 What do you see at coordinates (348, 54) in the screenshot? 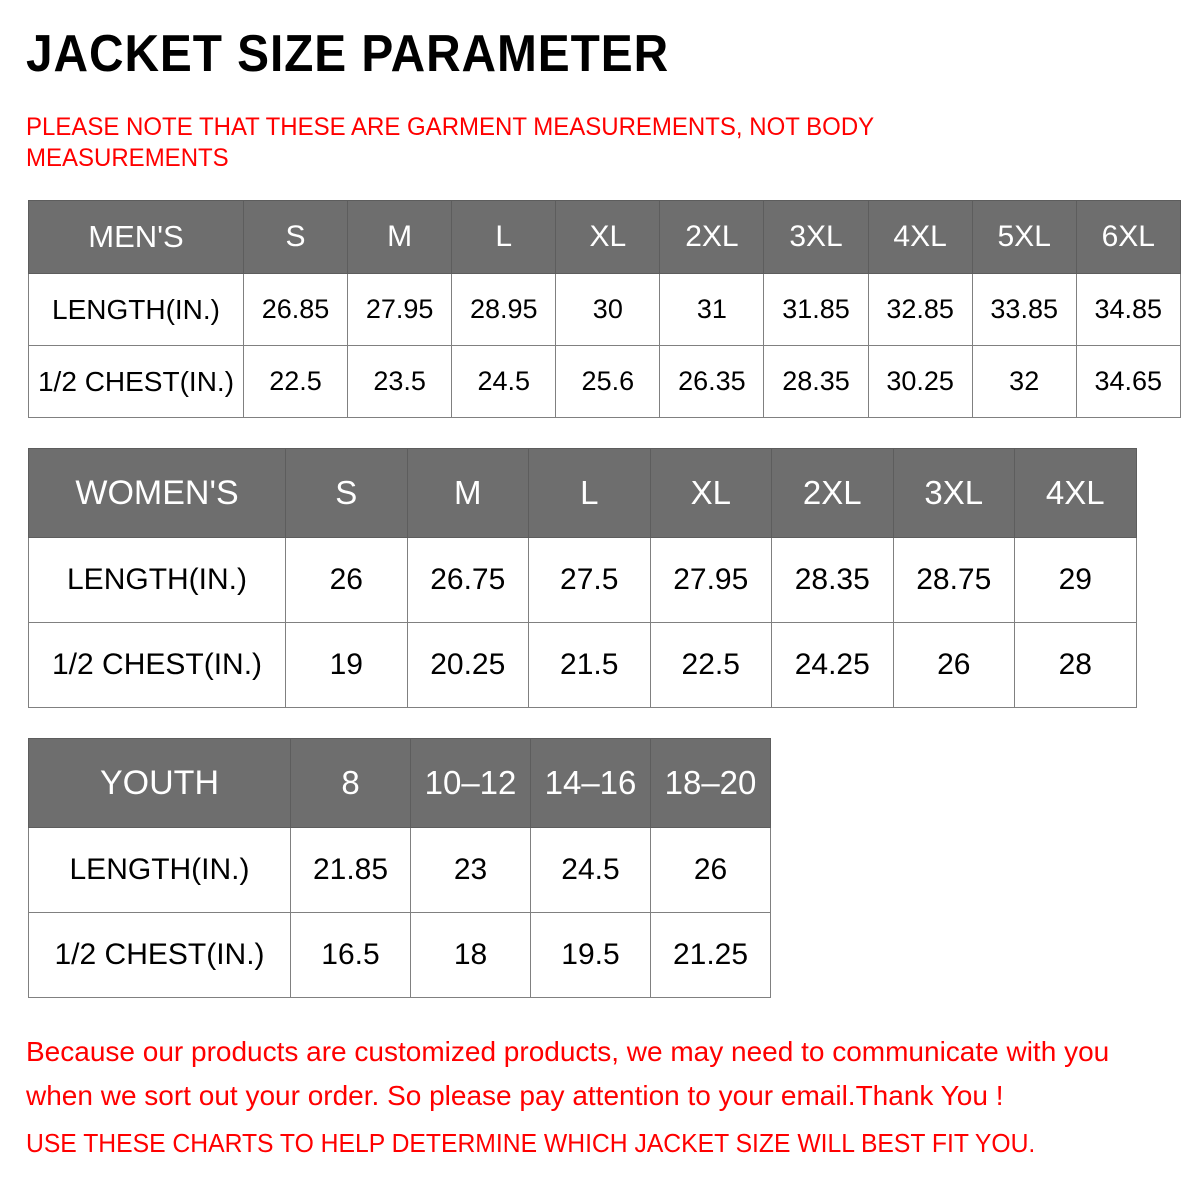
I see `page-title: JACKET SIZE PARAMETER` at bounding box center [348, 54].